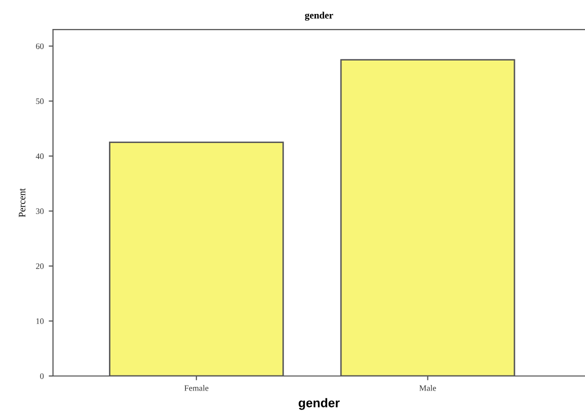 This screenshot has width=585, height=415. Describe the element at coordinates (40, 101) in the screenshot. I see `y-tick-label: 50` at that location.